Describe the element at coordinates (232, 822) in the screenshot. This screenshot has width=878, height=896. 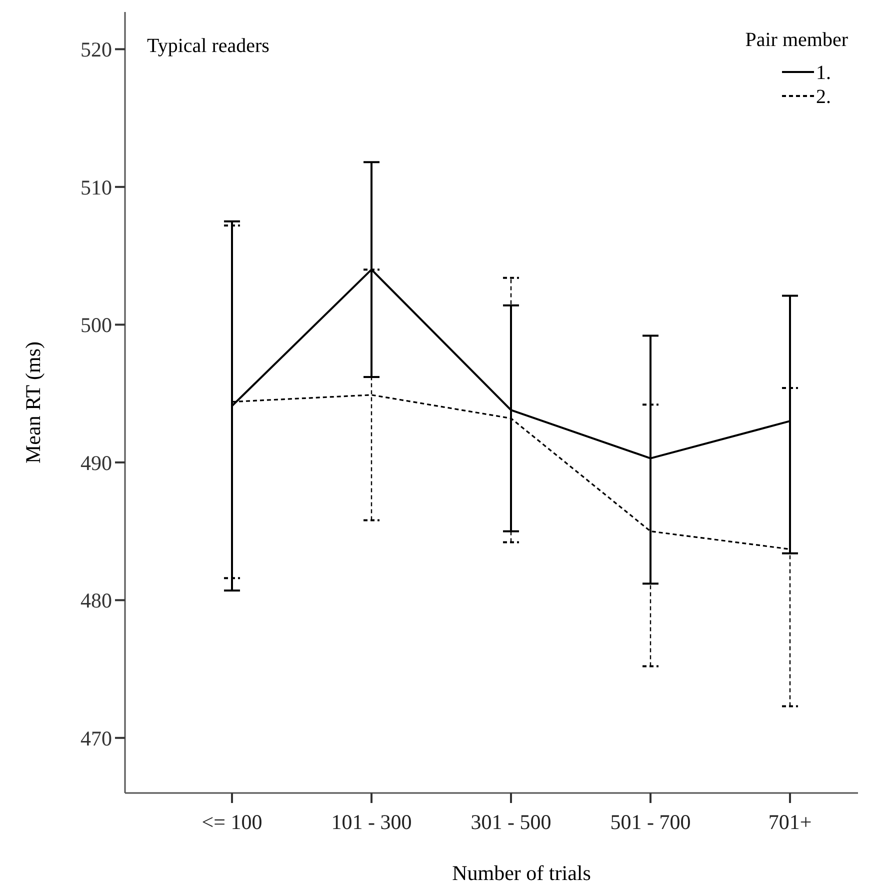
I see `x-tick-label: <= 100` at that location.